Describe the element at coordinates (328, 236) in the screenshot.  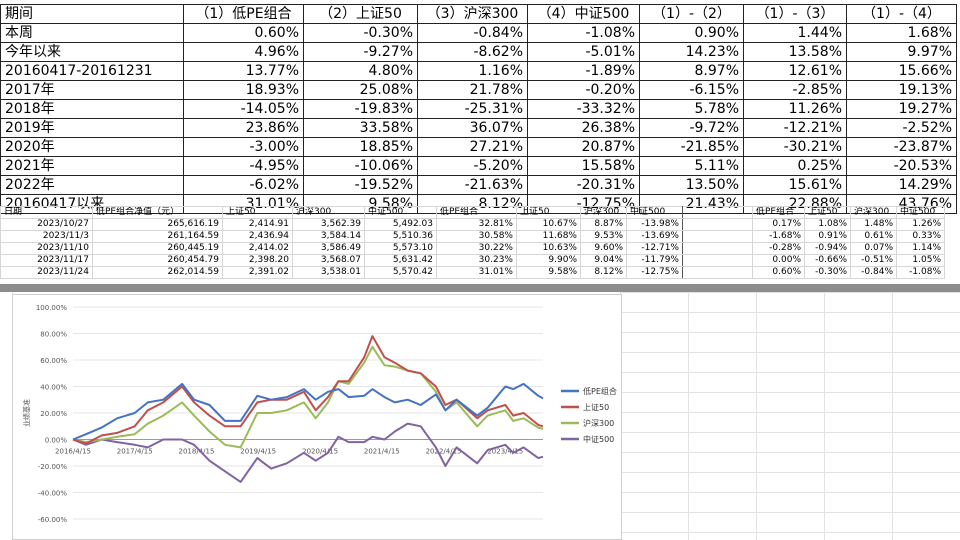
I see `daily-cell: 3,584.14` at that location.